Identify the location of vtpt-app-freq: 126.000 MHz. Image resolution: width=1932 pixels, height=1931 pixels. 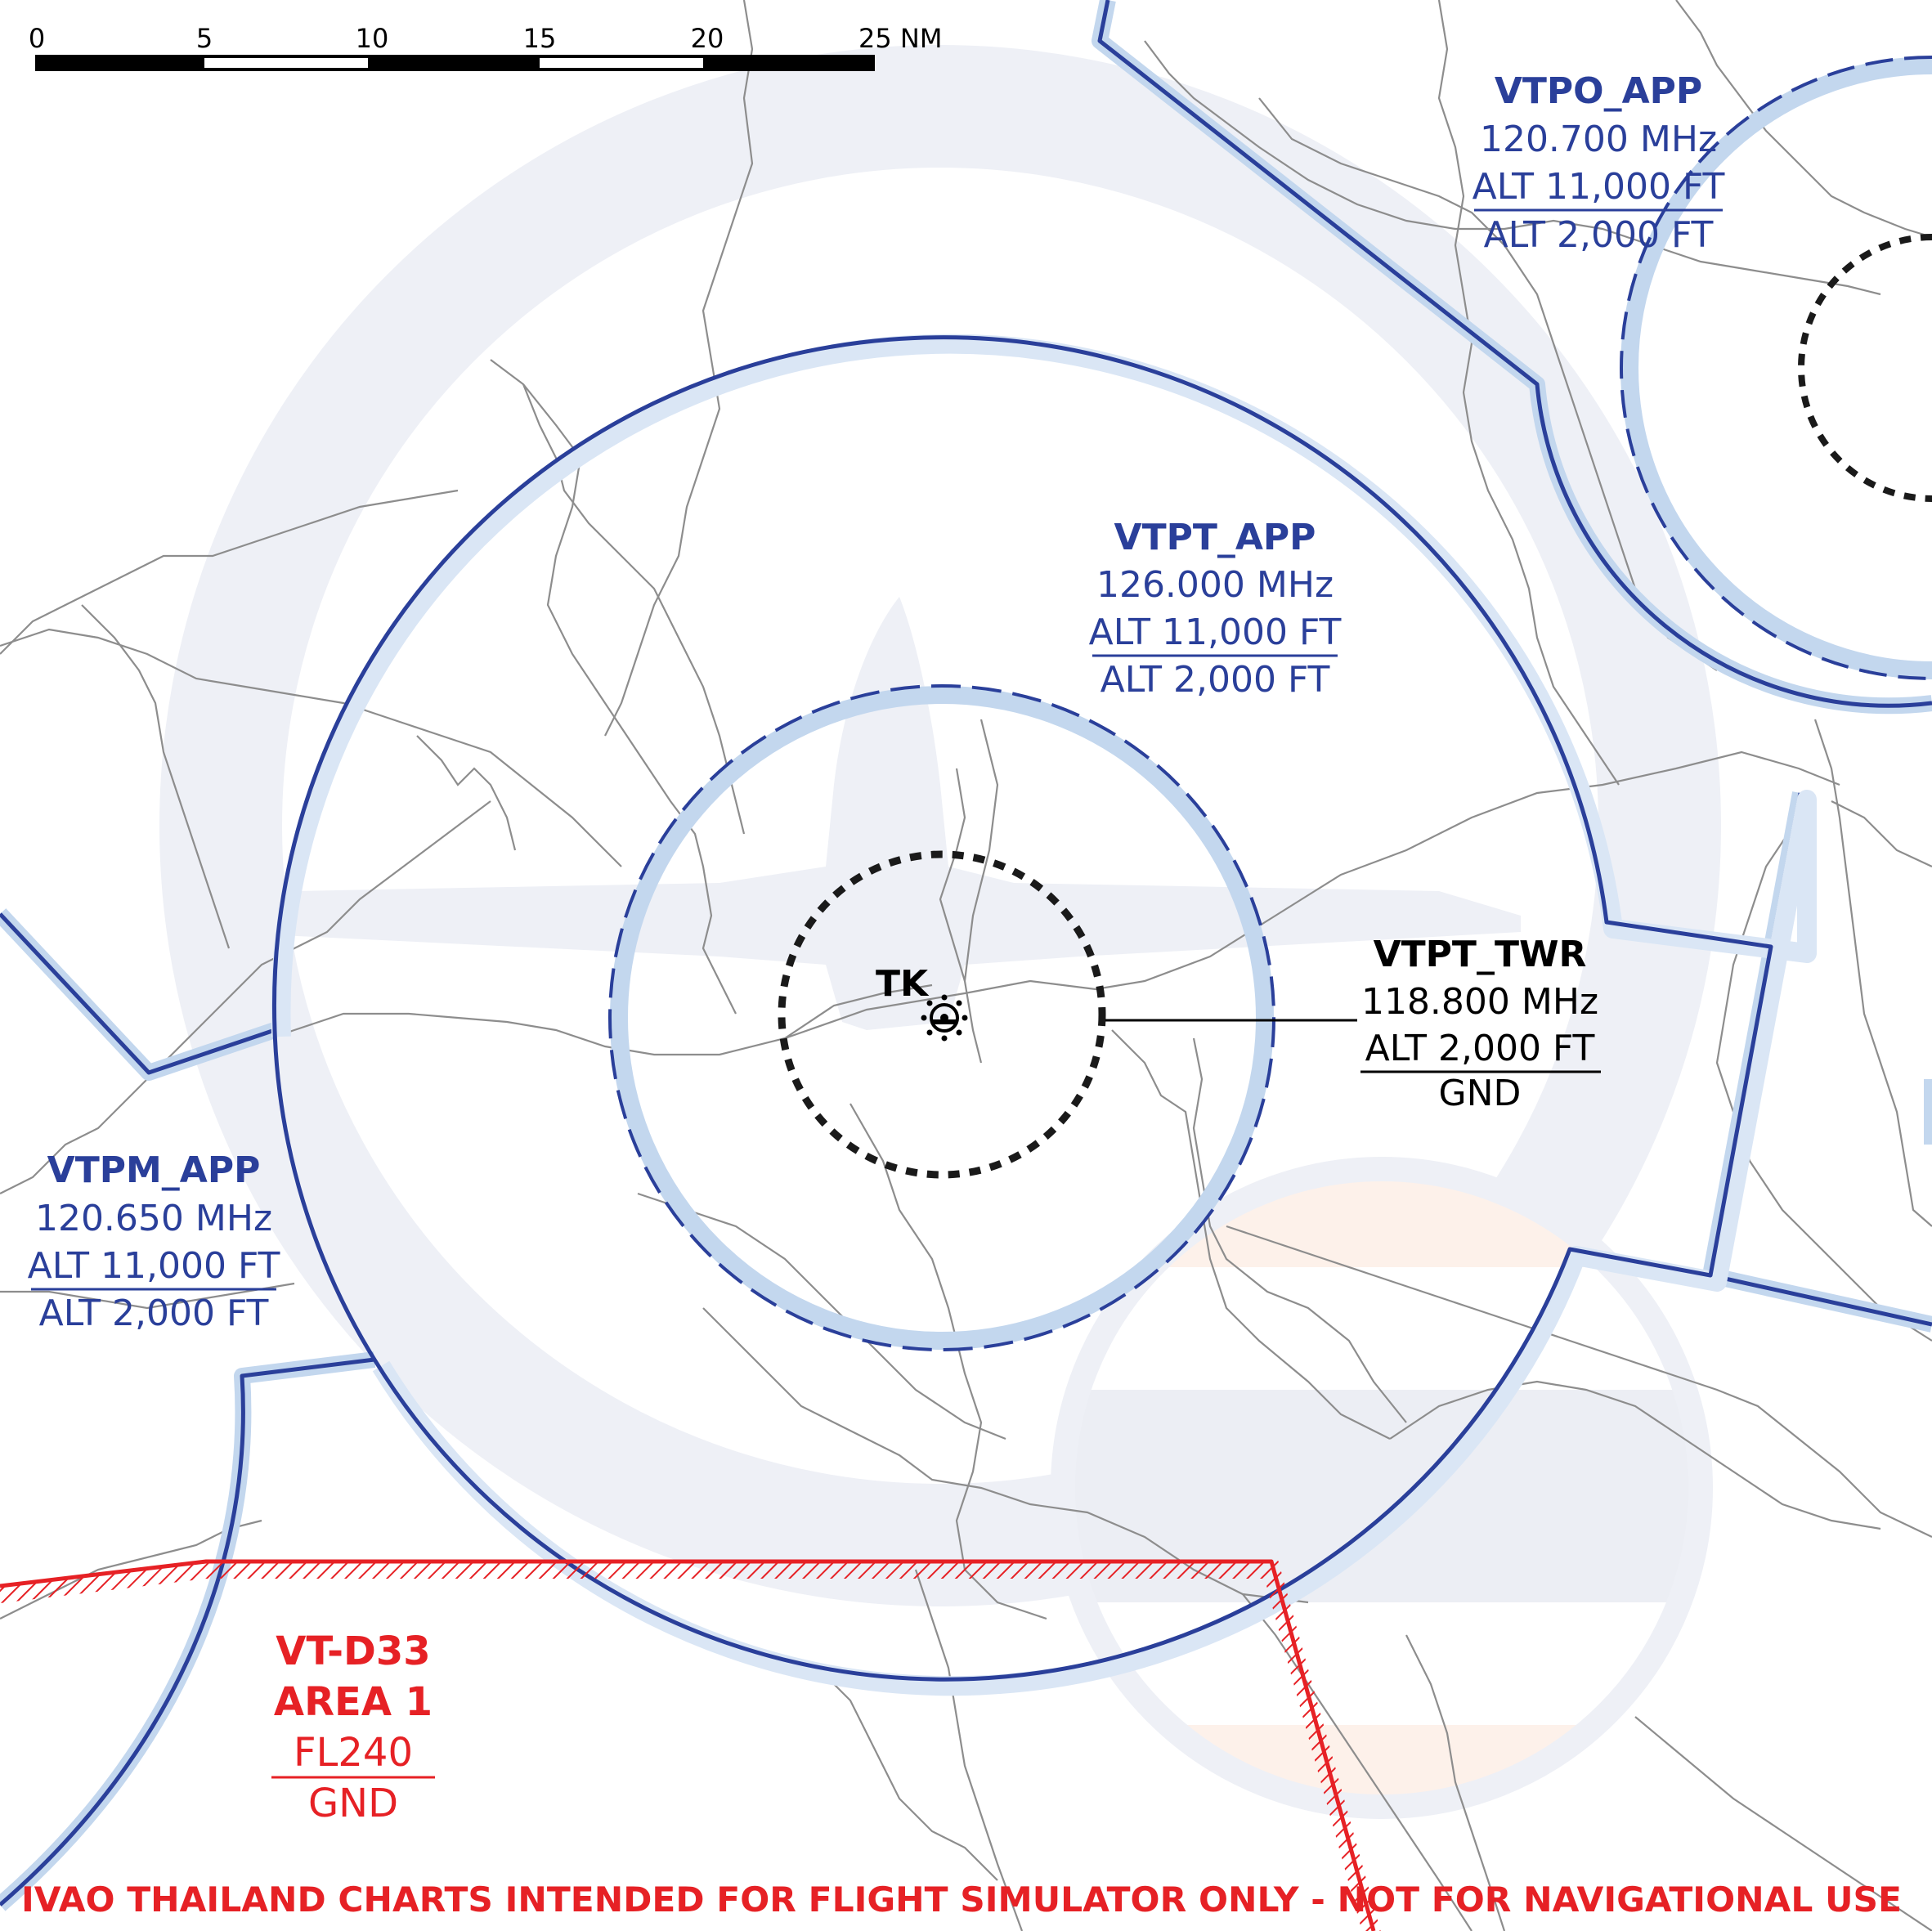
(1215, 585).